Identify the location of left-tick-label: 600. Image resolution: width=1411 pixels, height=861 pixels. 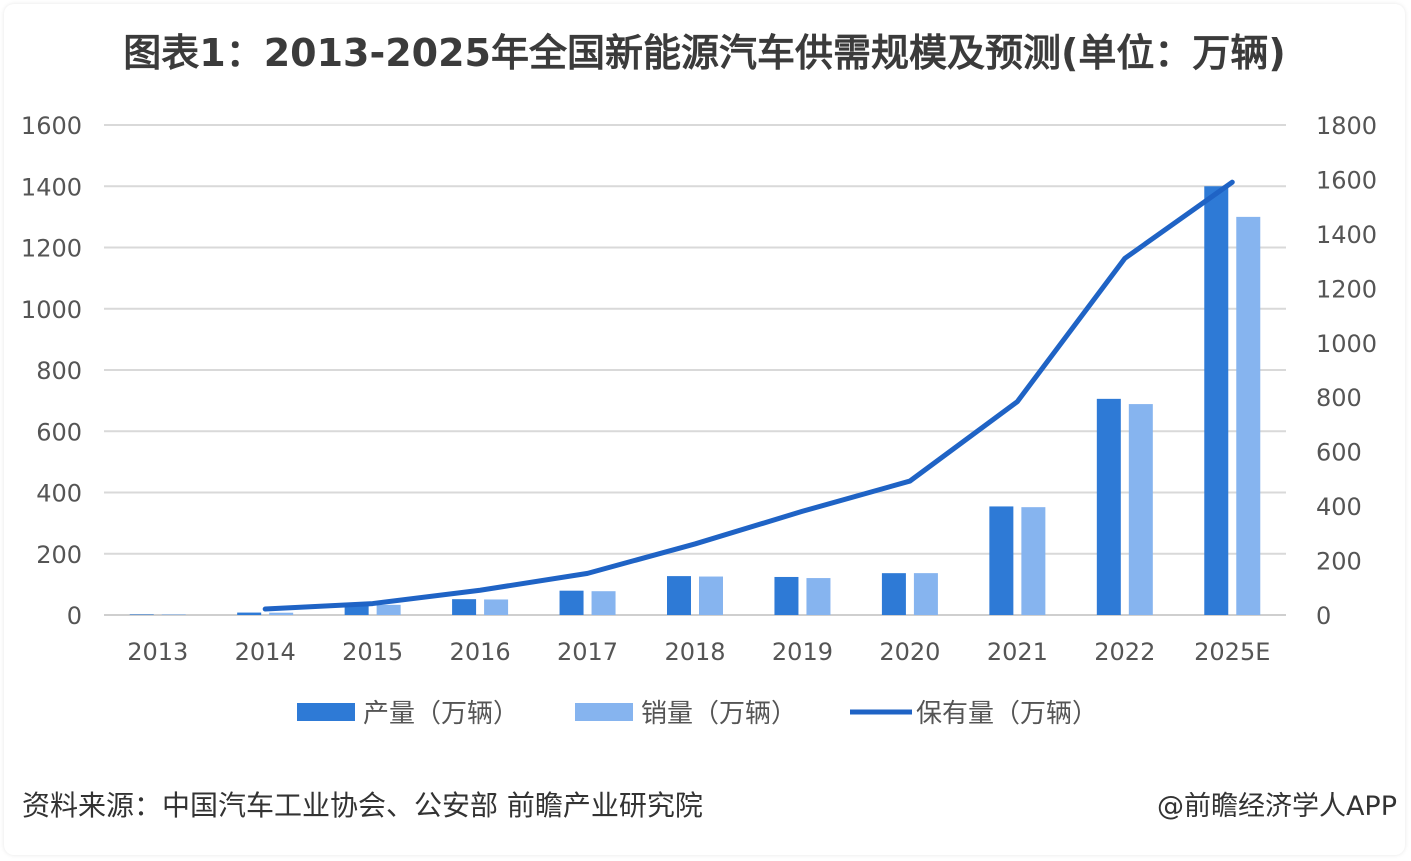
(59, 432).